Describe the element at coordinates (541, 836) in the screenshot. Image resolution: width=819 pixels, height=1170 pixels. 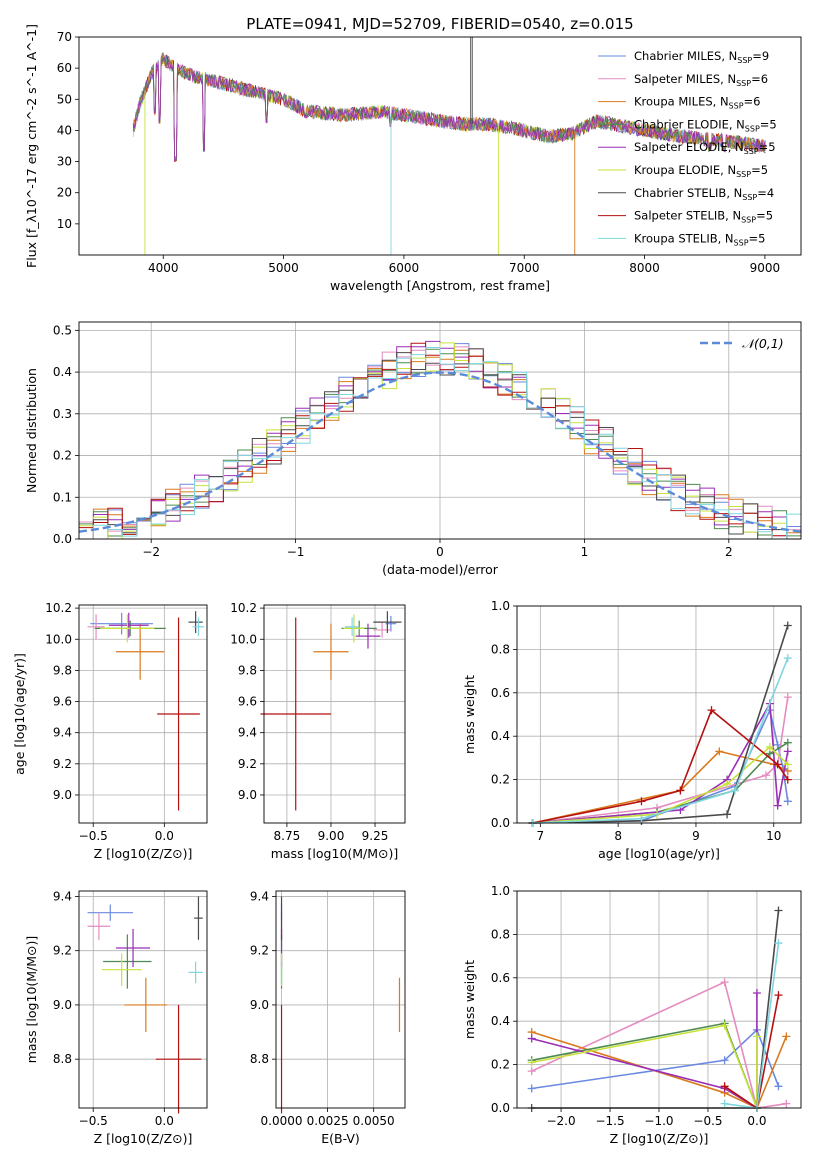
I see `x-tick-label: 7` at that location.